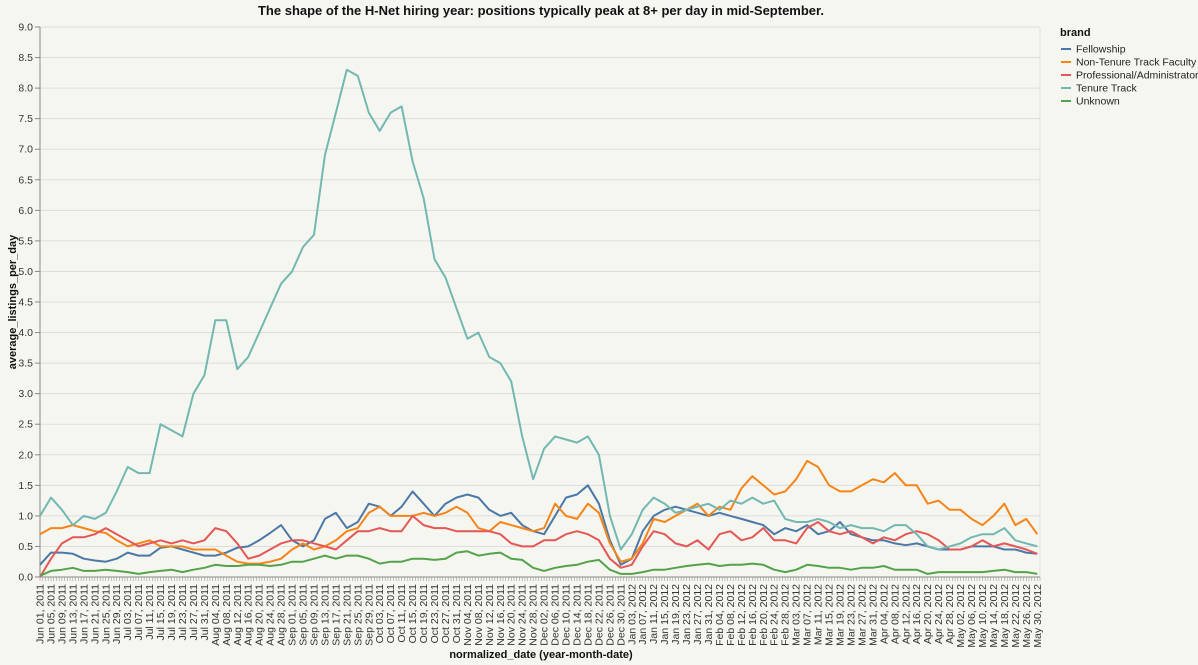 The height and width of the screenshot is (665, 1198). Describe the element at coordinates (841, 615) in the screenshot. I see `x-tick-label: Mar 19, 2012` at that location.